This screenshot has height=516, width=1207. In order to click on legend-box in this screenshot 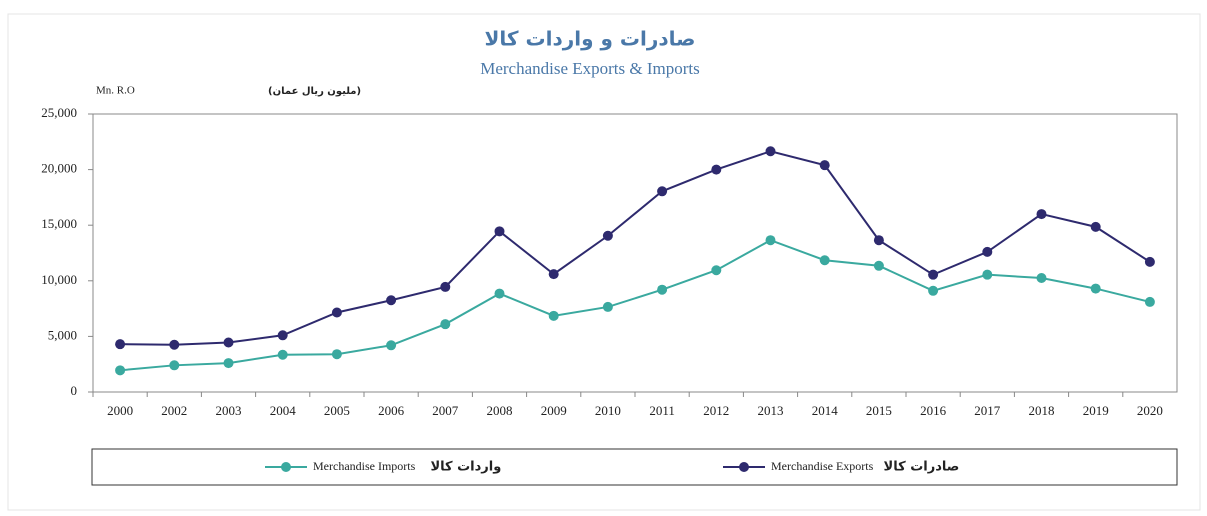, I will do `click(634, 467)`.